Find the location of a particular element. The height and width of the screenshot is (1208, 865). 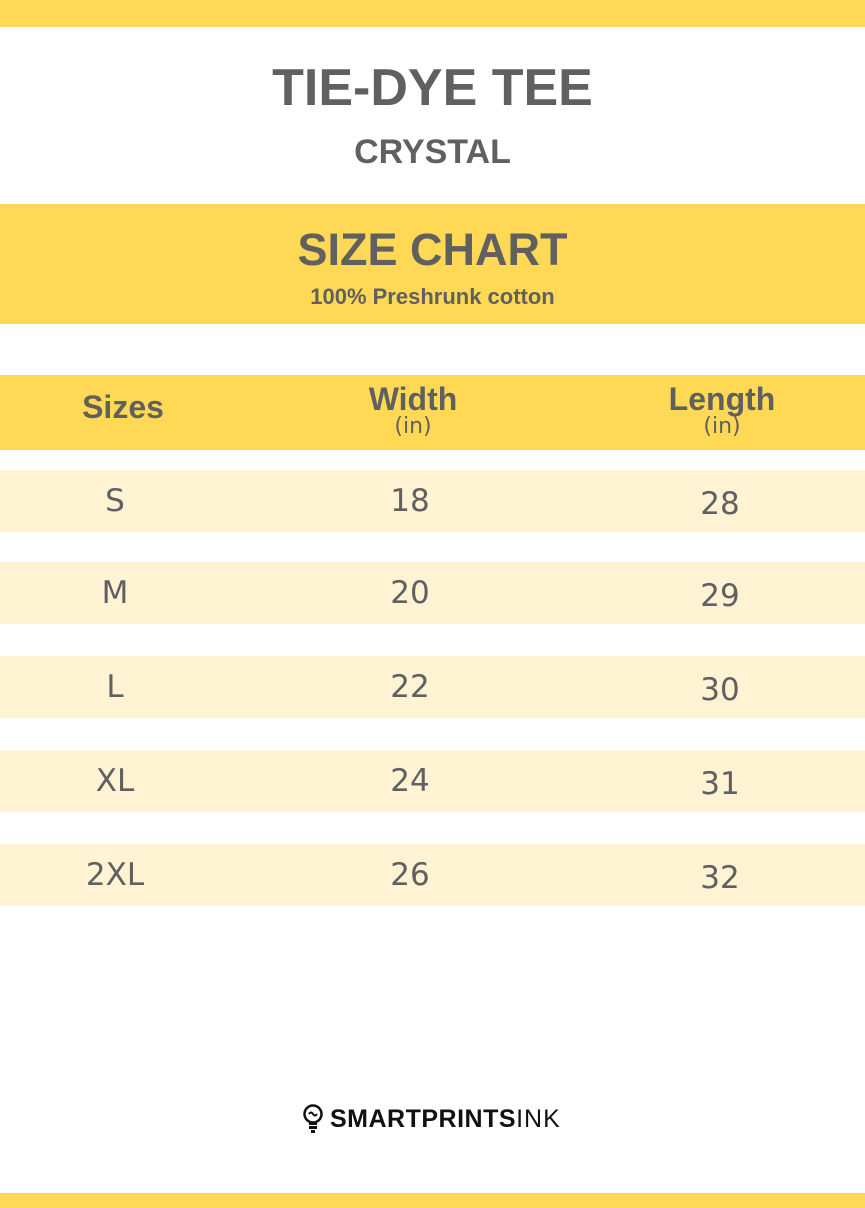

cell-width: 20 is located at coordinates (410, 593).